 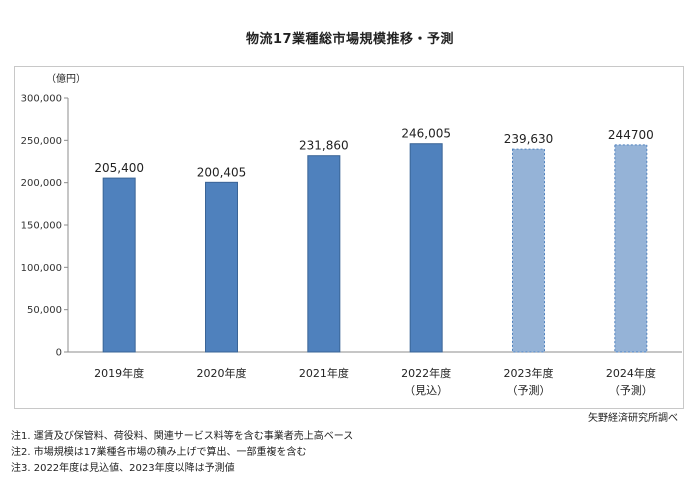 I want to click on bar-value-label: 205,400, so click(x=119, y=168).